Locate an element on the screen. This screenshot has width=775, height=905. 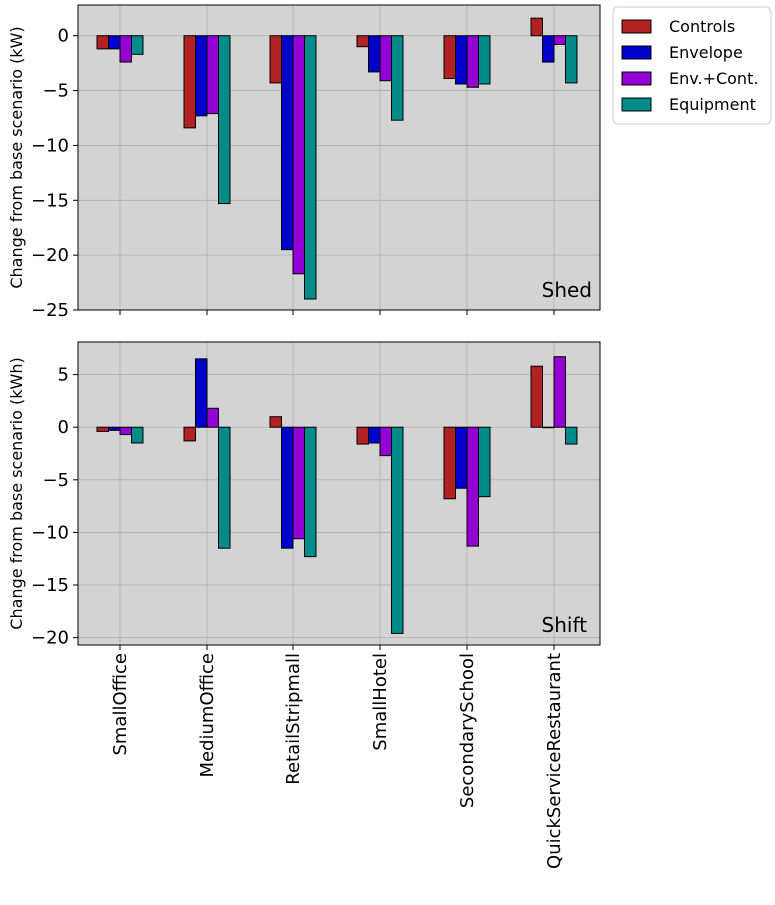
legend-label-controls: Controls is located at coordinates (702, 26).